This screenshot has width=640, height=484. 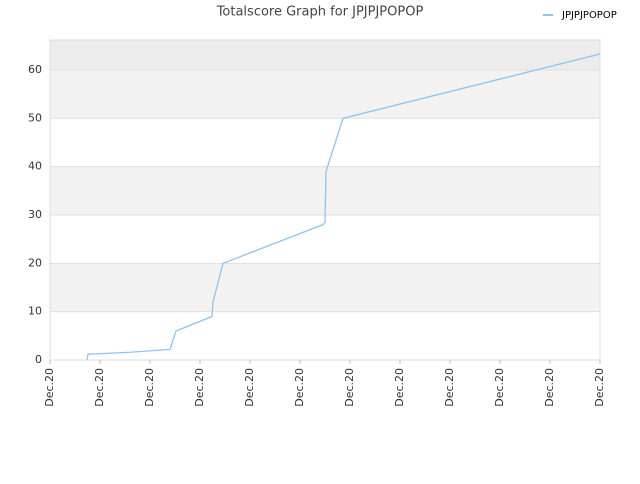 I want to click on legend-label: JPJPJPOPOP, so click(x=589, y=15).